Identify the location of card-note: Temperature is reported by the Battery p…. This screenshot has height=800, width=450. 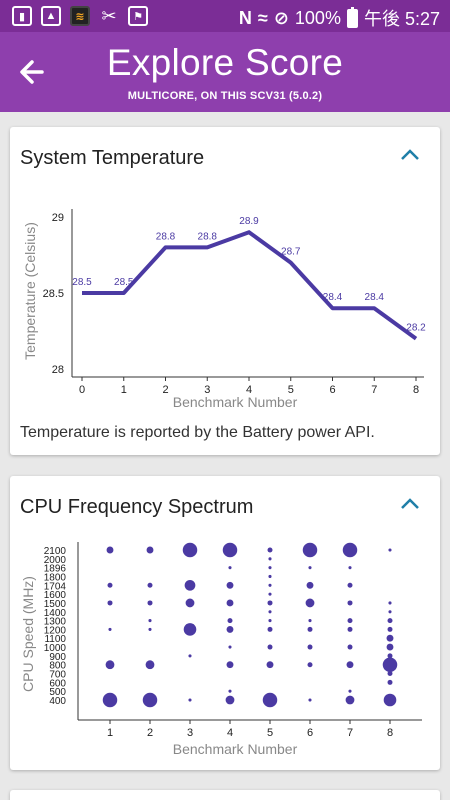
(197, 432).